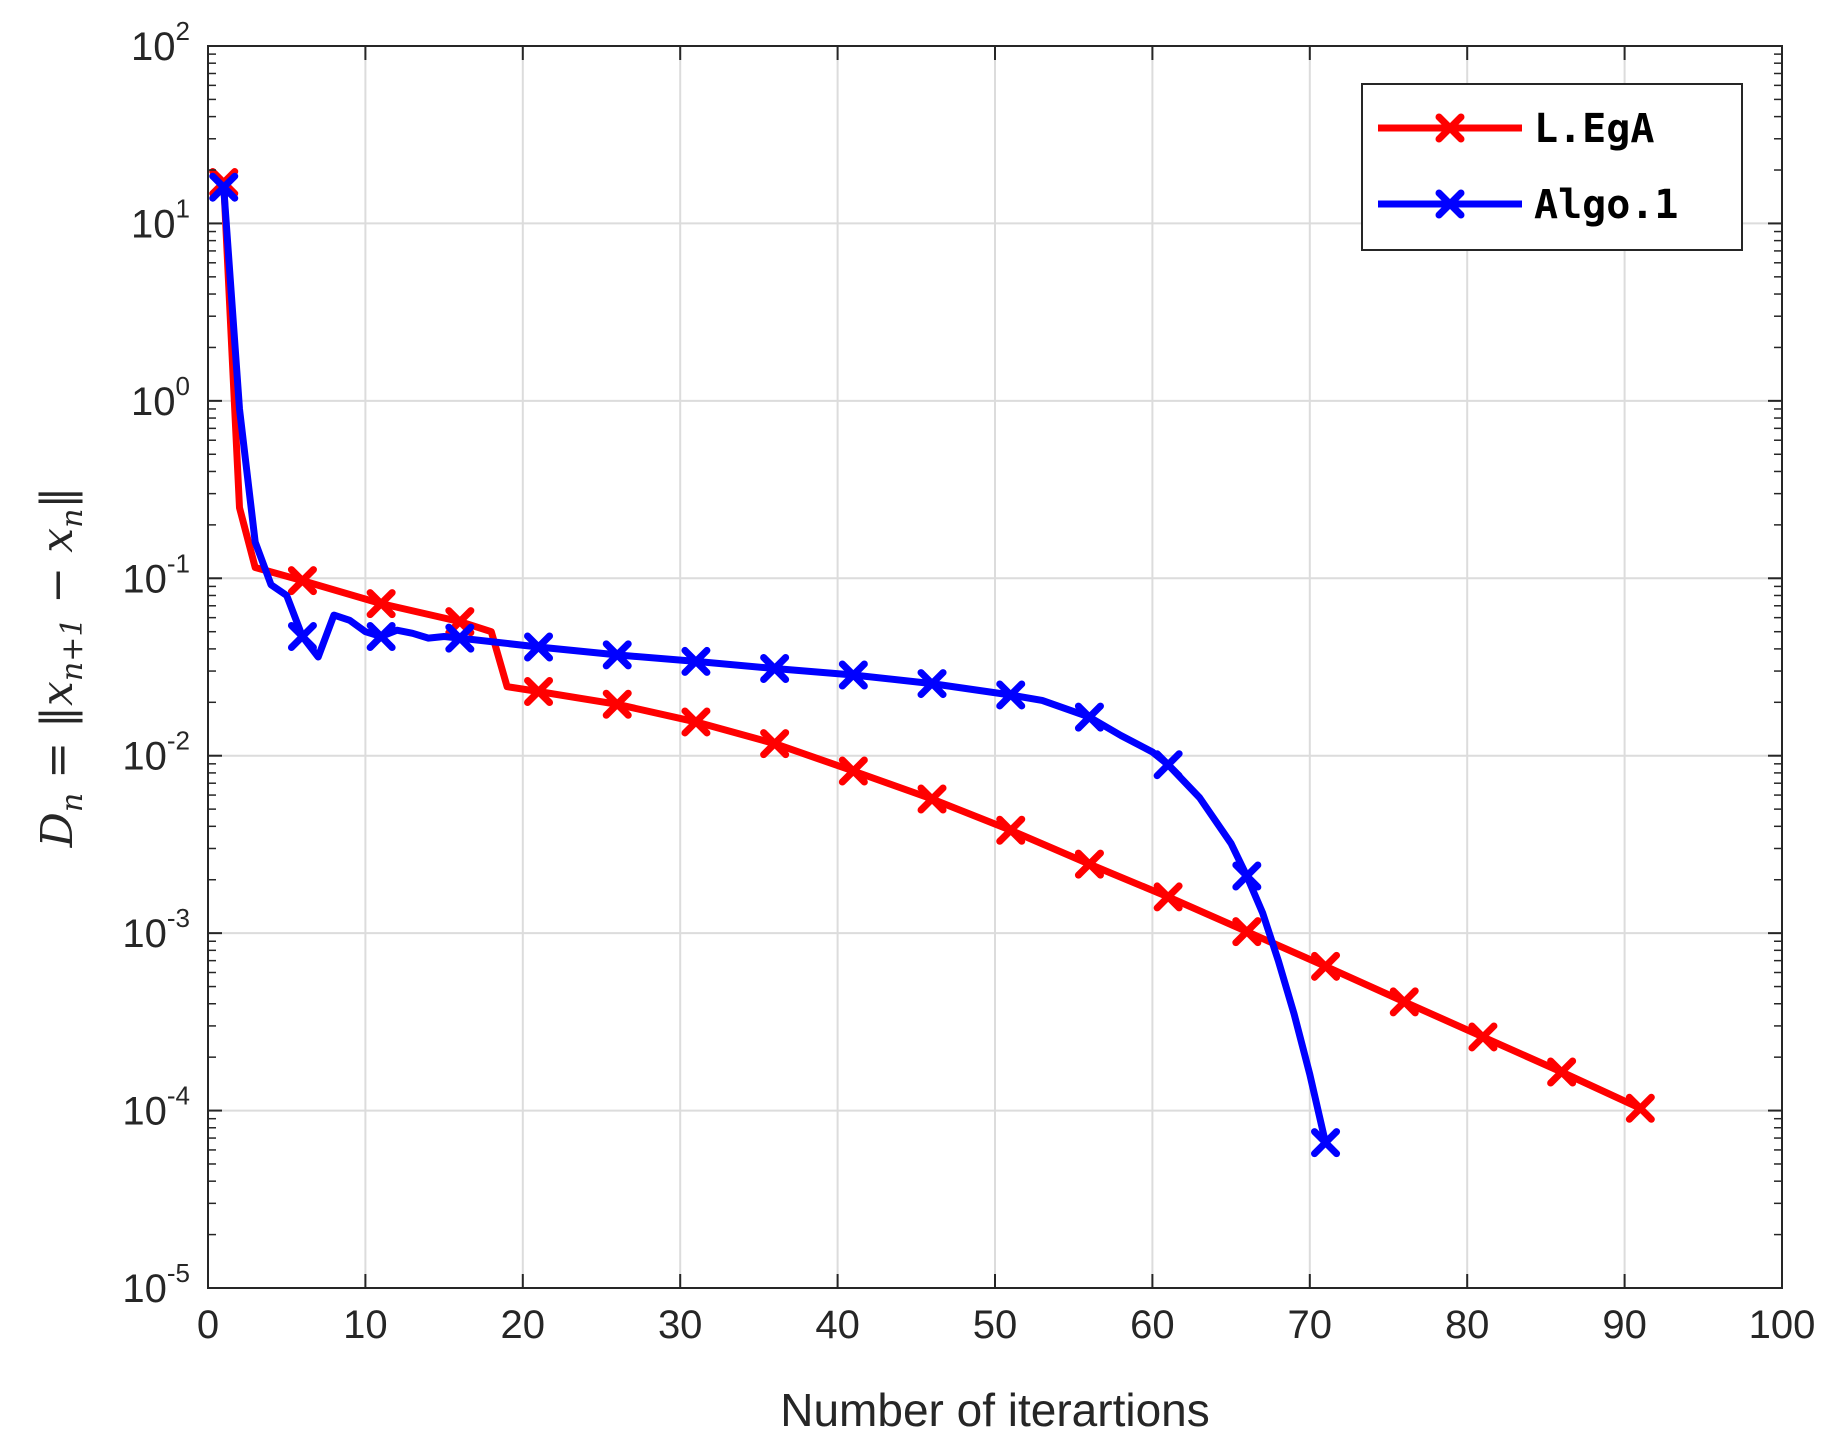  What do you see at coordinates (1528, 205) in the screenshot?
I see `legend-entry-algo-1: Algo.1` at bounding box center [1528, 205].